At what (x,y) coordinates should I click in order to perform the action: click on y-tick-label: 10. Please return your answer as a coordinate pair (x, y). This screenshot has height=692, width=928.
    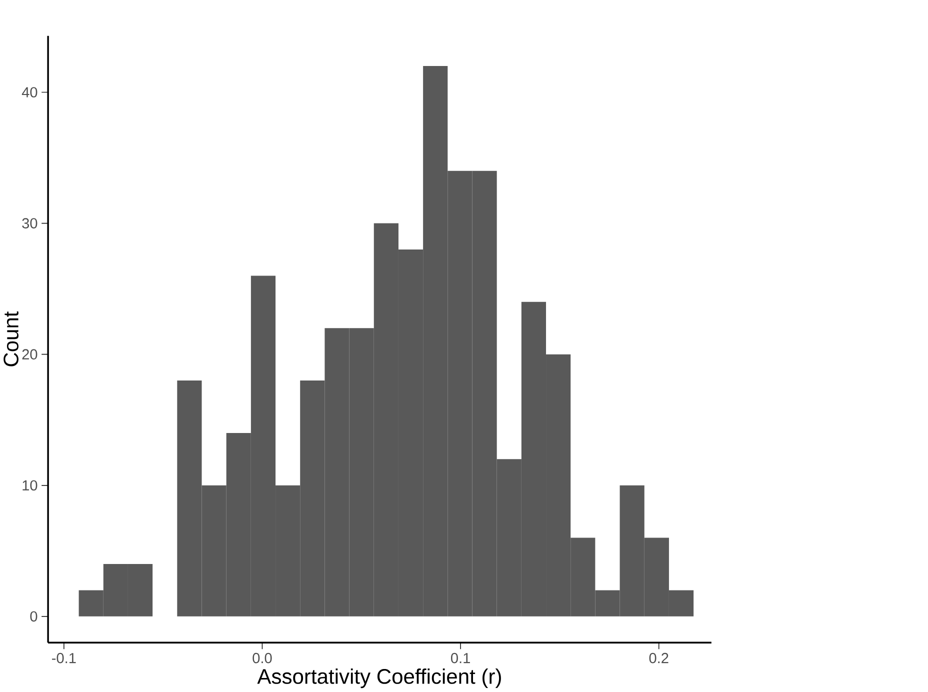
    Looking at the image, I should click on (30, 485).